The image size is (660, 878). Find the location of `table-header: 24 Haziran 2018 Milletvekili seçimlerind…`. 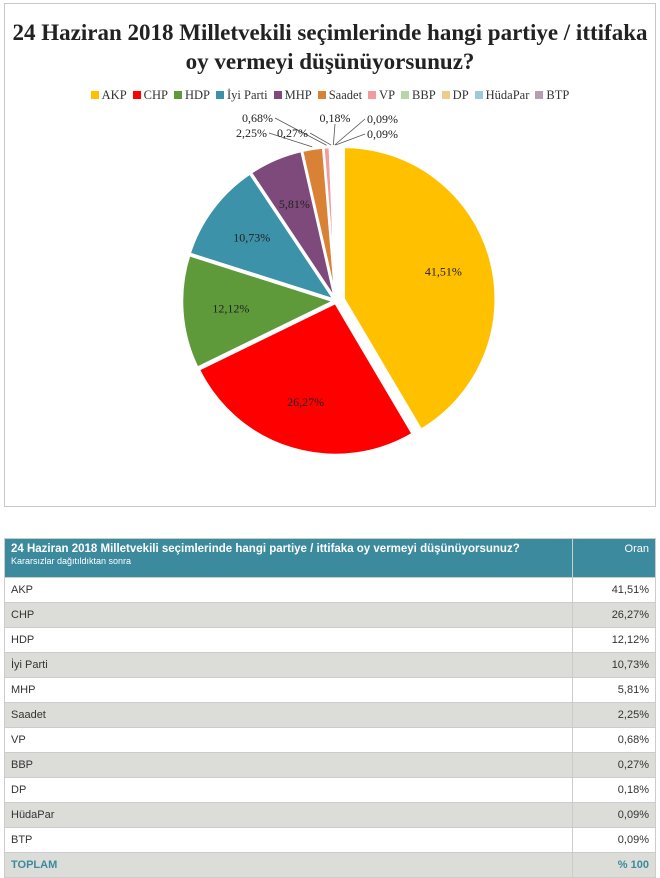

table-header: 24 Haziran 2018 Milletvekili seçimlerind… is located at coordinates (330, 558).